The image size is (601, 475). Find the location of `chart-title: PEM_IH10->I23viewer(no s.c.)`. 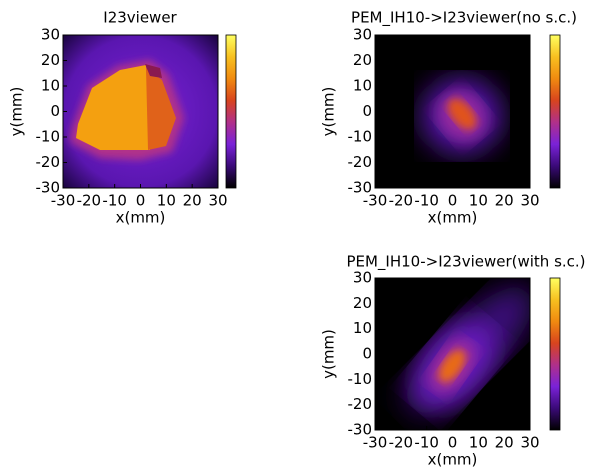

chart-title: PEM_IH10->I23viewer(no s.c.) is located at coordinates (464, 18).